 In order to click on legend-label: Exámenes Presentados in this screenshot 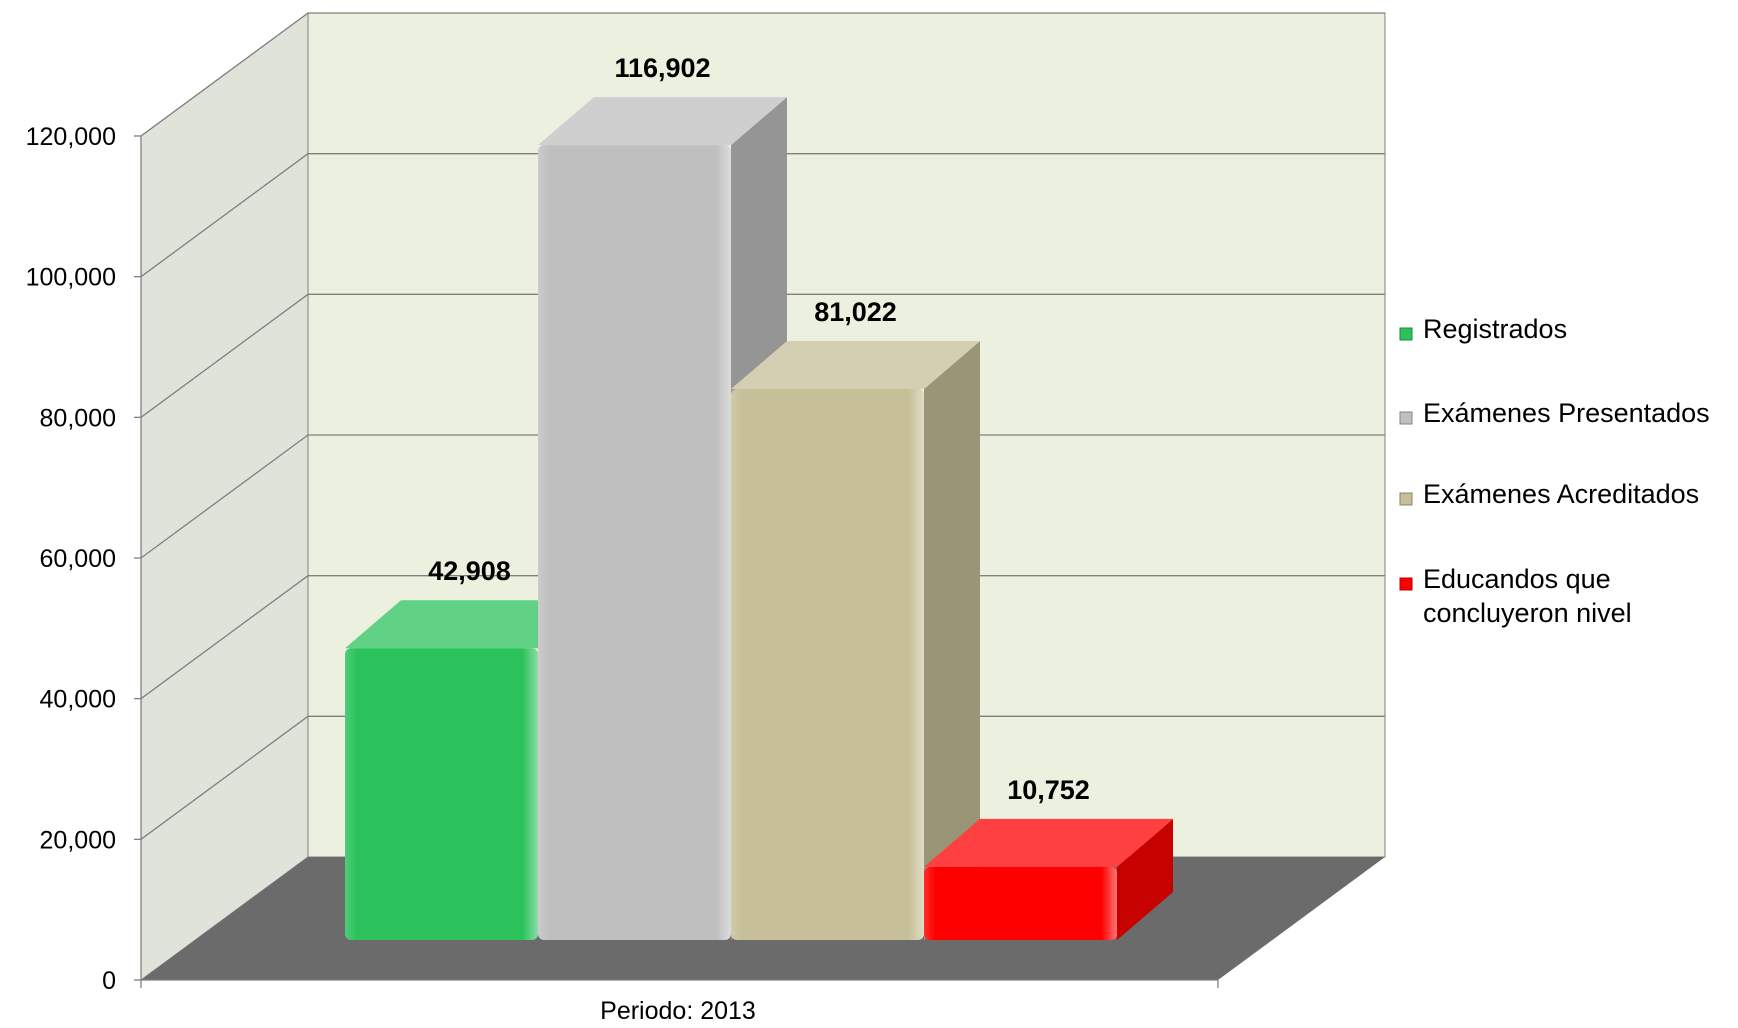, I will do `click(1566, 413)`.